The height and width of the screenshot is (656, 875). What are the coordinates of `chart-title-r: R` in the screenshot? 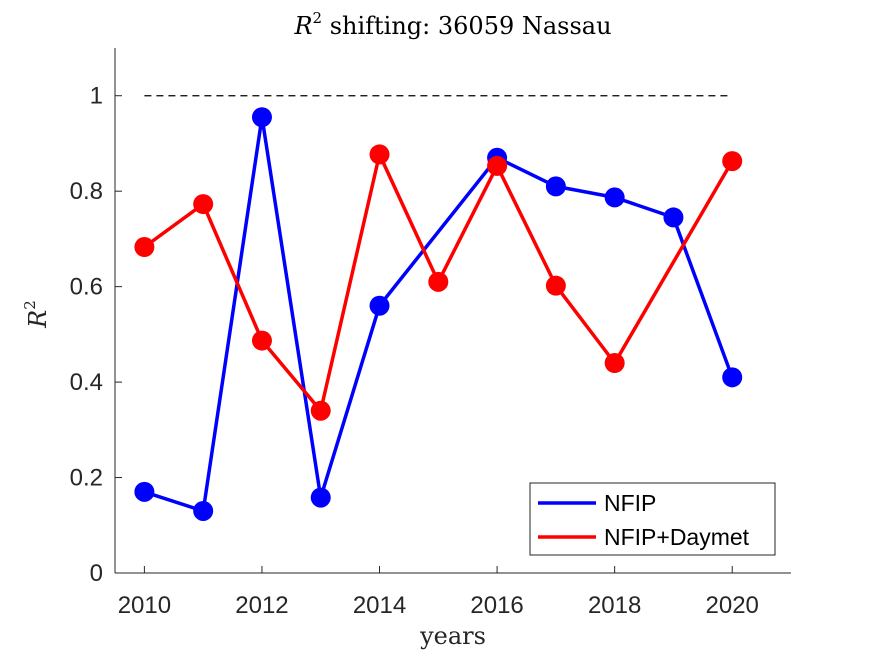 It's located at (302, 26).